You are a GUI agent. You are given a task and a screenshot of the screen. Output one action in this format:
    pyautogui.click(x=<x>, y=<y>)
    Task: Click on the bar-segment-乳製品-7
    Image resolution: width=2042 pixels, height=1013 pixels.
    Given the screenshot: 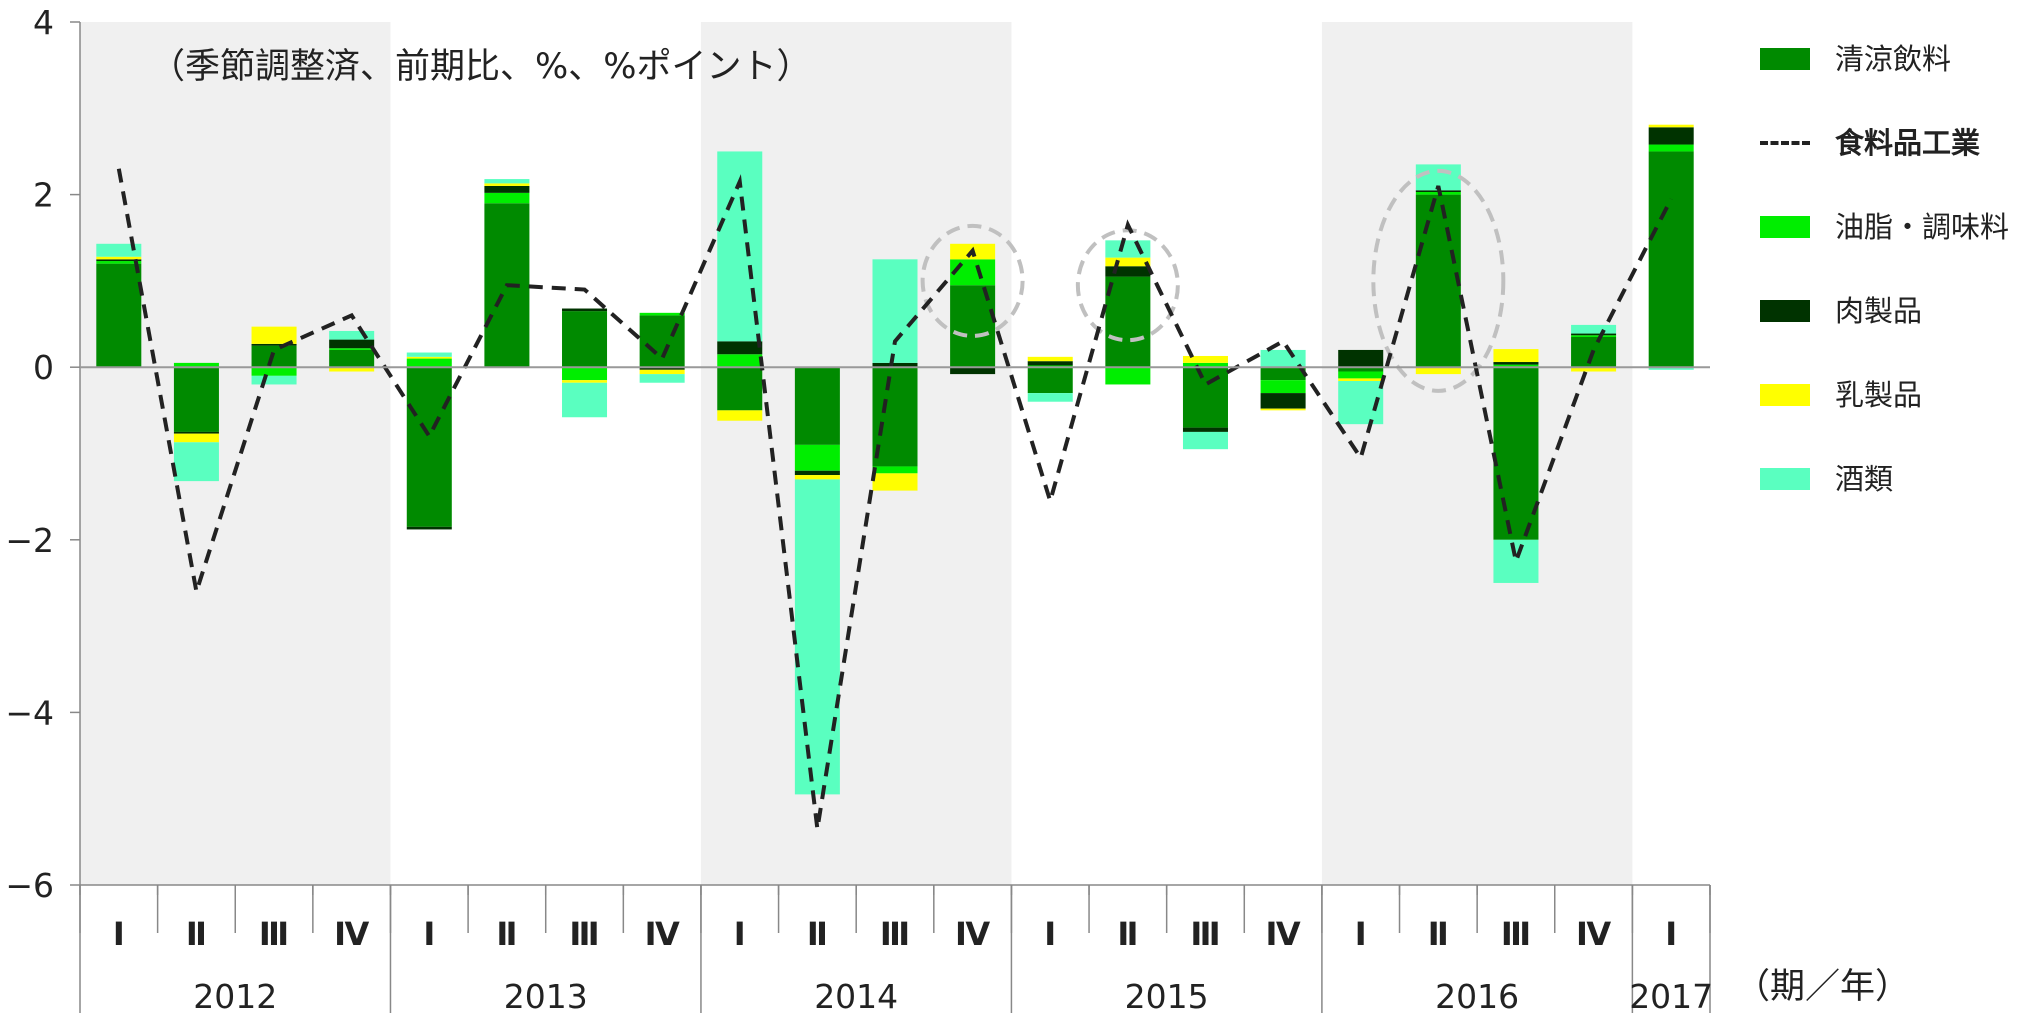 What is the action you would take?
    pyautogui.click(x=662, y=372)
    